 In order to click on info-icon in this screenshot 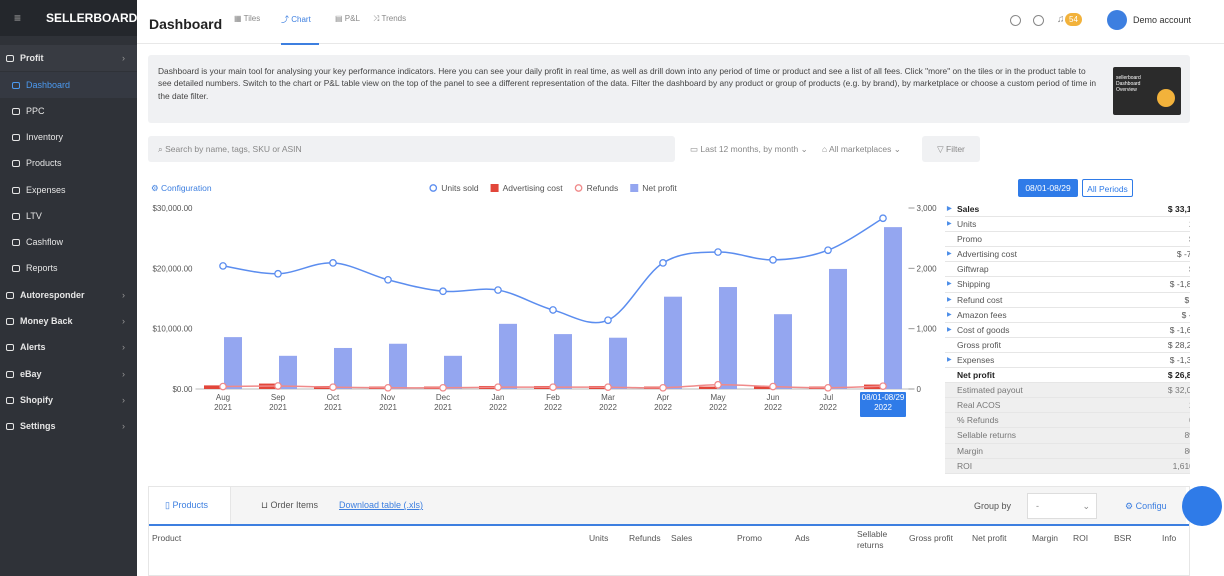, I will do `click(1015, 20)`.